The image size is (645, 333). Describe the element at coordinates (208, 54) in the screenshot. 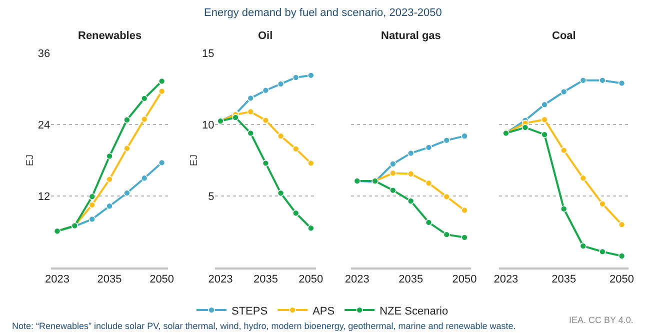

I see `y-tick-label: 15` at that location.